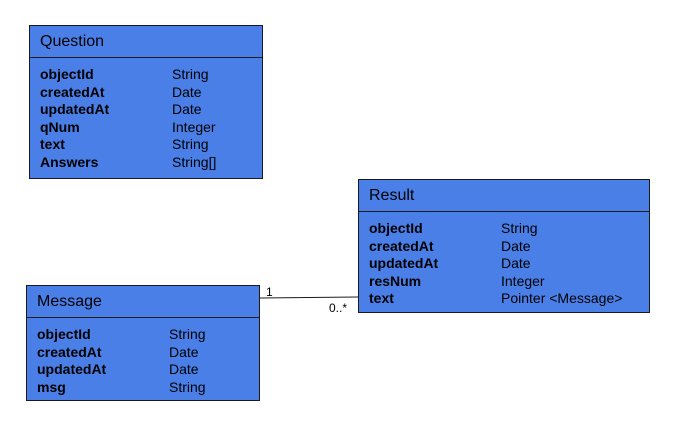  Describe the element at coordinates (60, 126) in the screenshot. I see `attribute-name: qNum` at that location.